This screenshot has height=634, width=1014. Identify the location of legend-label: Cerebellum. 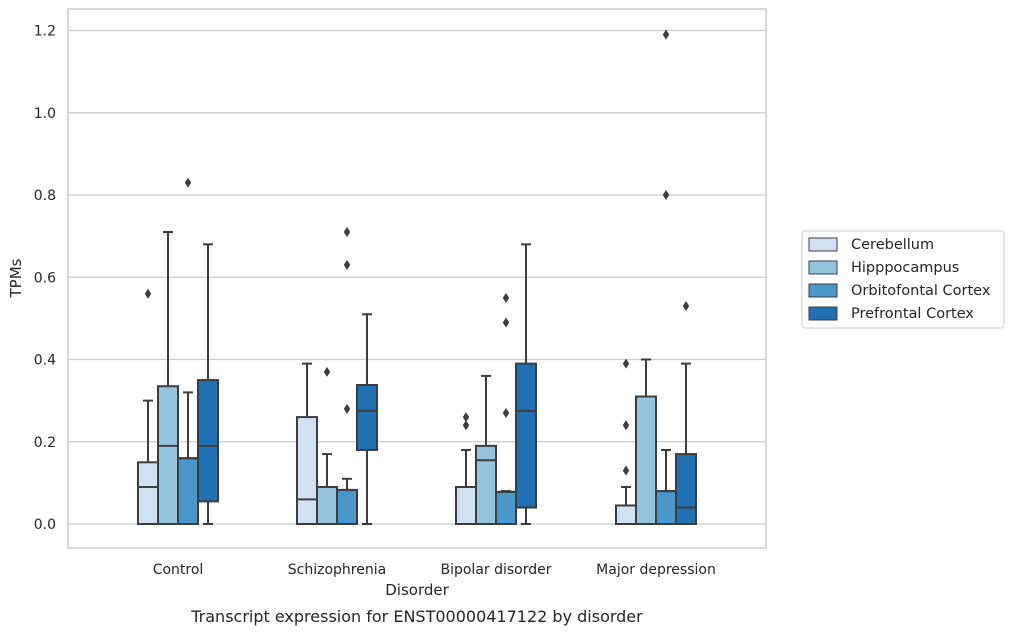
(892, 245).